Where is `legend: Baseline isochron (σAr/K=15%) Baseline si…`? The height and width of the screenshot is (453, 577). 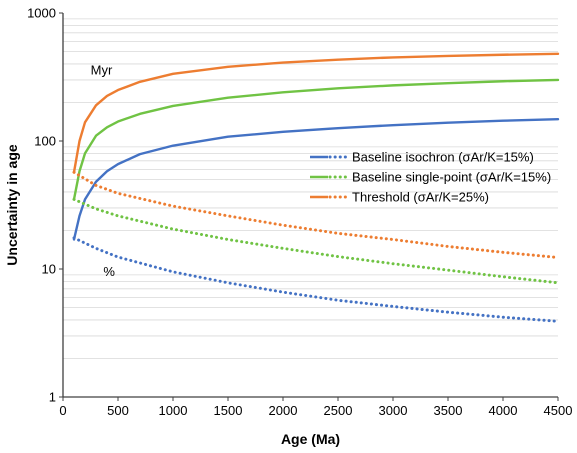
legend: Baseline isochron (σAr/K=15%) Baseline si… is located at coordinates (430, 177).